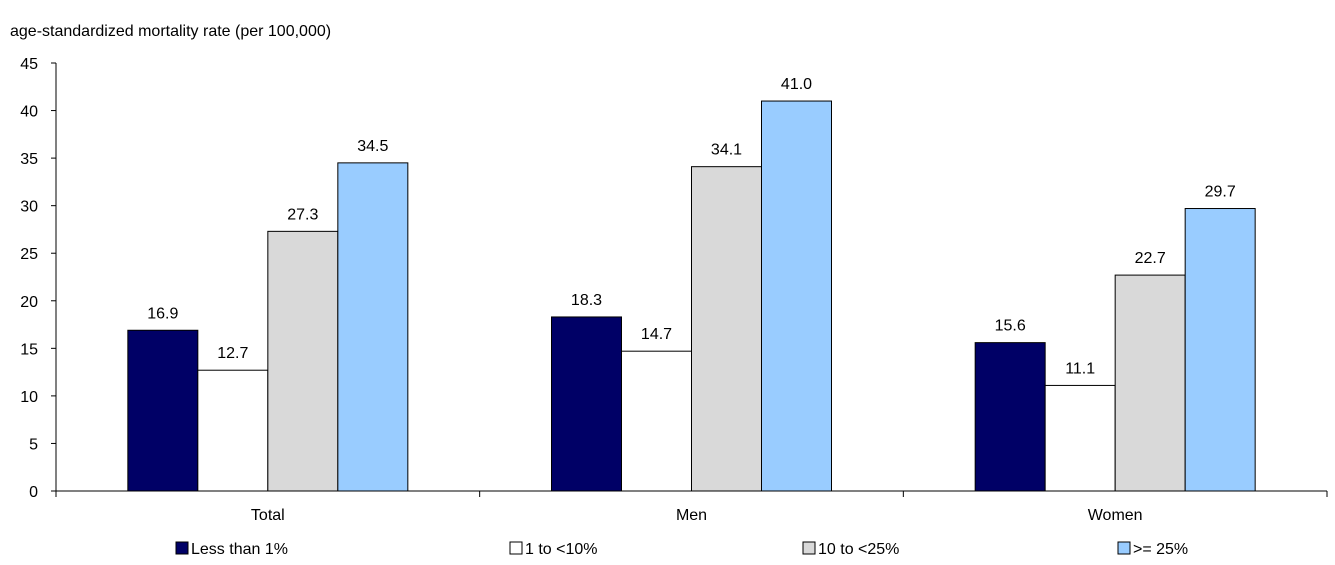  What do you see at coordinates (1080, 368) in the screenshot?
I see `data-label: 11.1` at bounding box center [1080, 368].